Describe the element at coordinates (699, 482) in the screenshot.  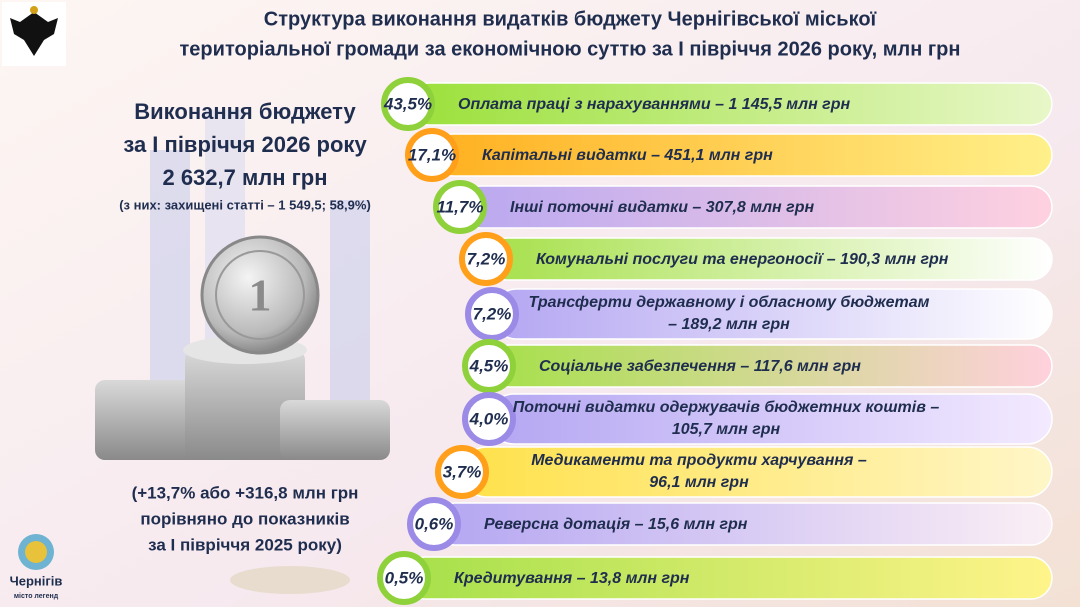
I see `item-text: 96,1 млн грн` at that location.